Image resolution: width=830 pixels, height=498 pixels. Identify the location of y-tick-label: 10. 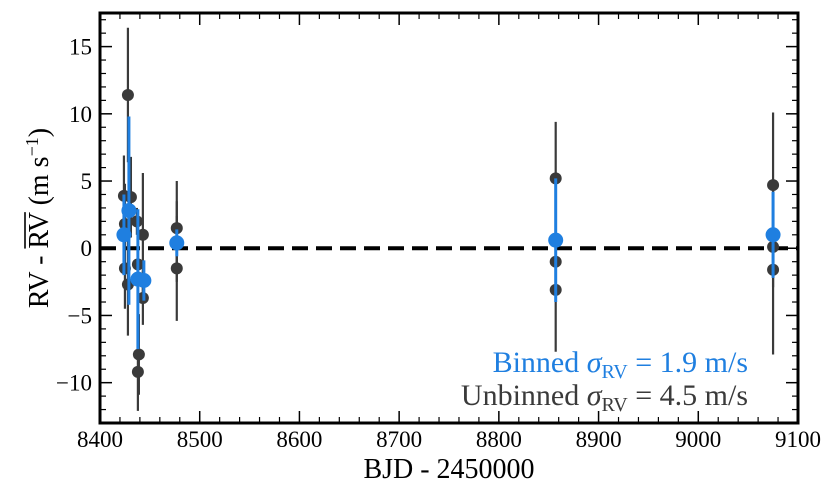
(80, 114).